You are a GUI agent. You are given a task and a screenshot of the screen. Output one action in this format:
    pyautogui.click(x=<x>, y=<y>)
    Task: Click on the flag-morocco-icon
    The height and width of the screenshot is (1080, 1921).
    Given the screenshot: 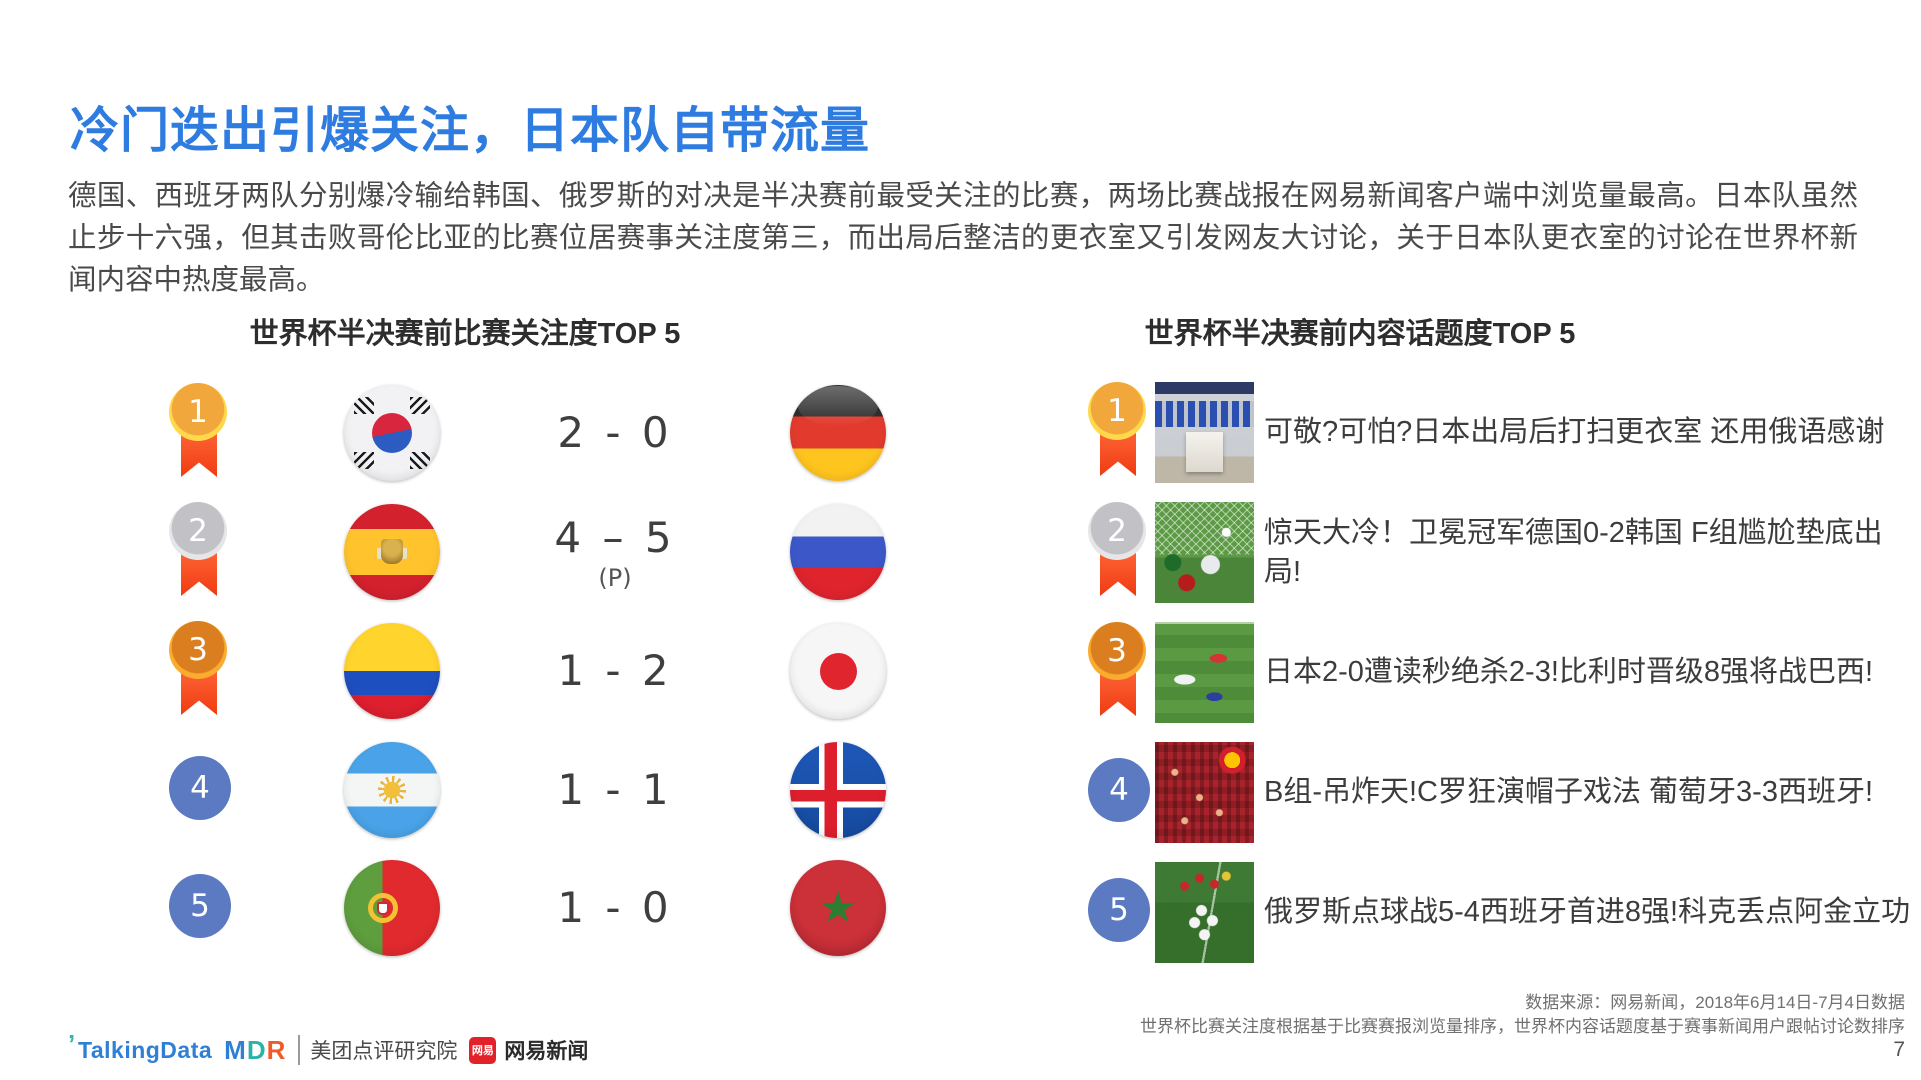 What is the action you would take?
    pyautogui.click(x=838, y=908)
    